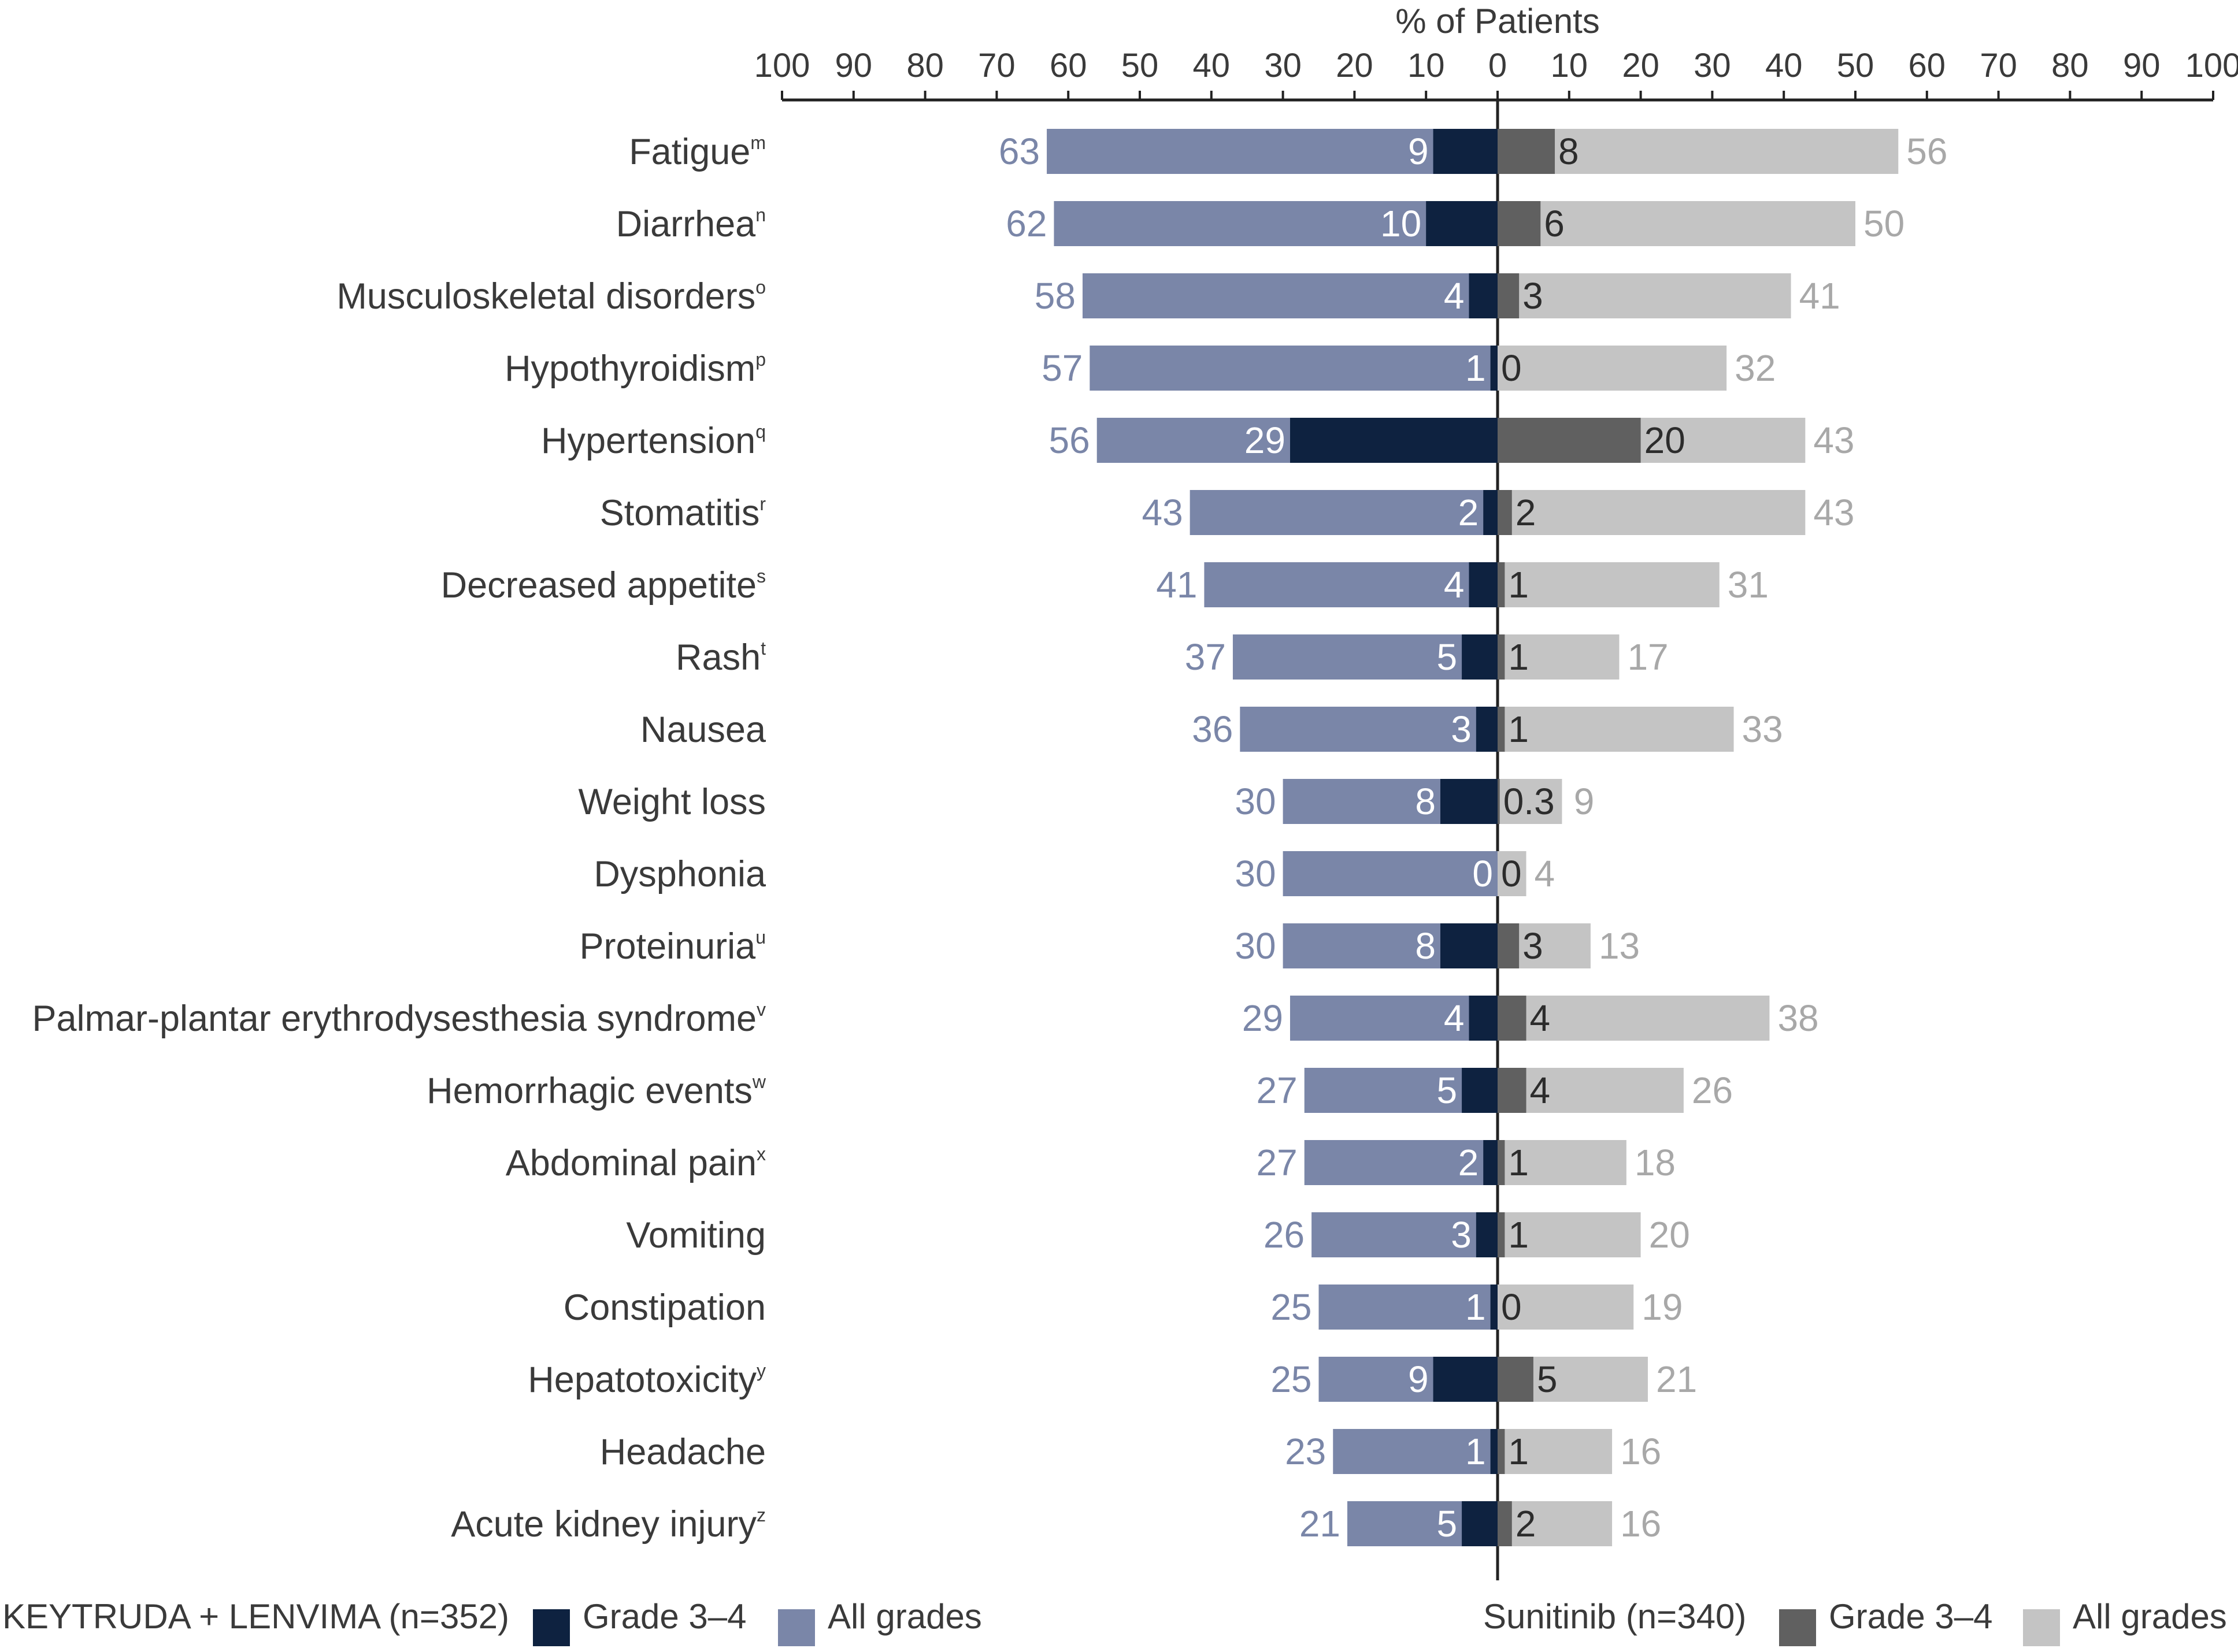 This screenshot has width=2238, height=1652. Describe the element at coordinates (1554, 223) in the screenshot. I see `value-label-sunitinib-grade-3-4: 6` at that location.